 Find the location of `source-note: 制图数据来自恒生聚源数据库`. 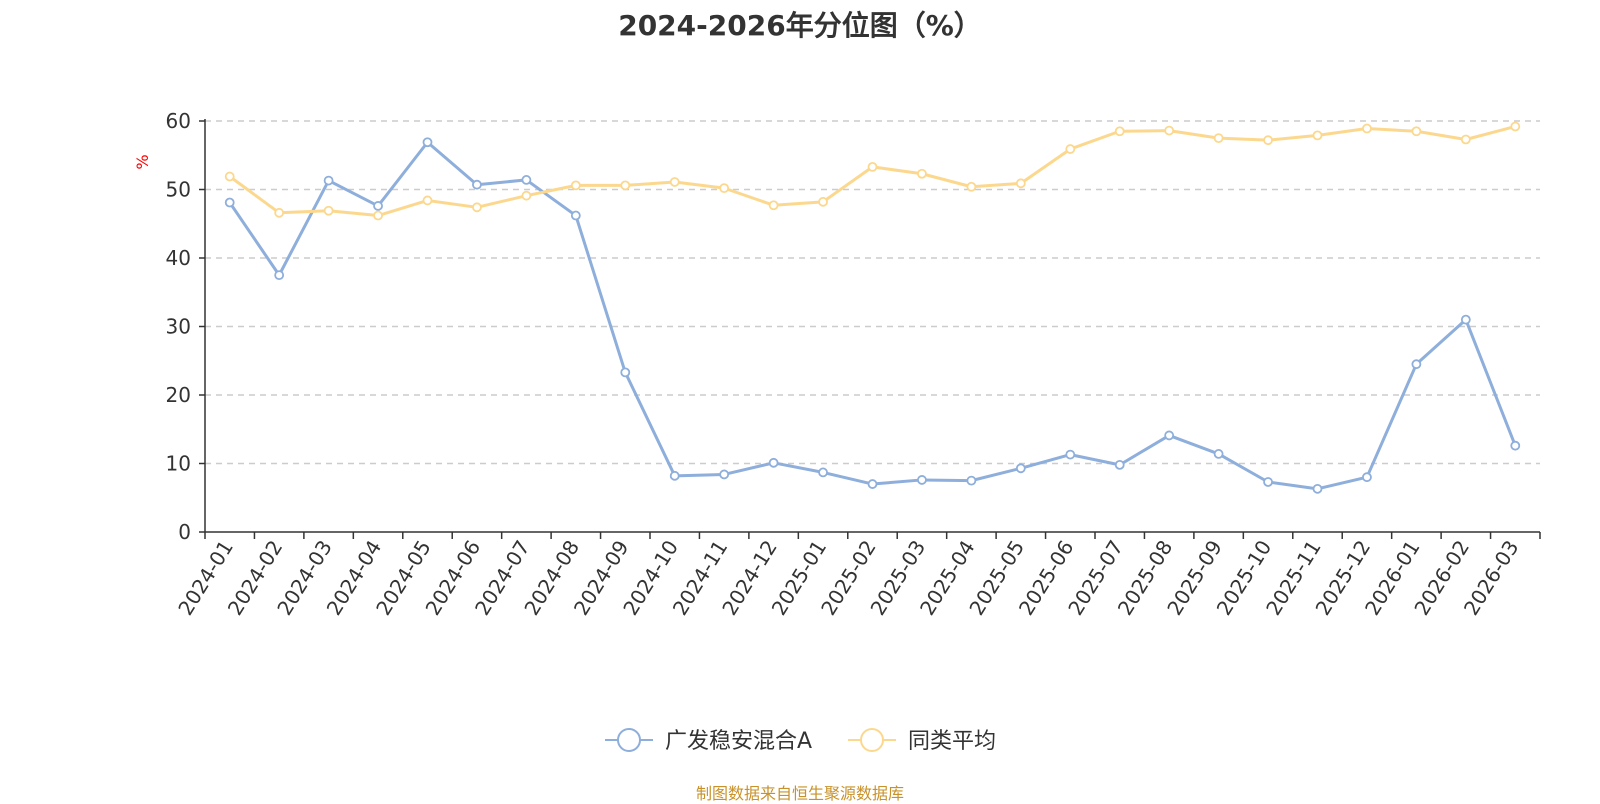

source-note: 制图数据来自恒生聚源数据库 is located at coordinates (799, 793).